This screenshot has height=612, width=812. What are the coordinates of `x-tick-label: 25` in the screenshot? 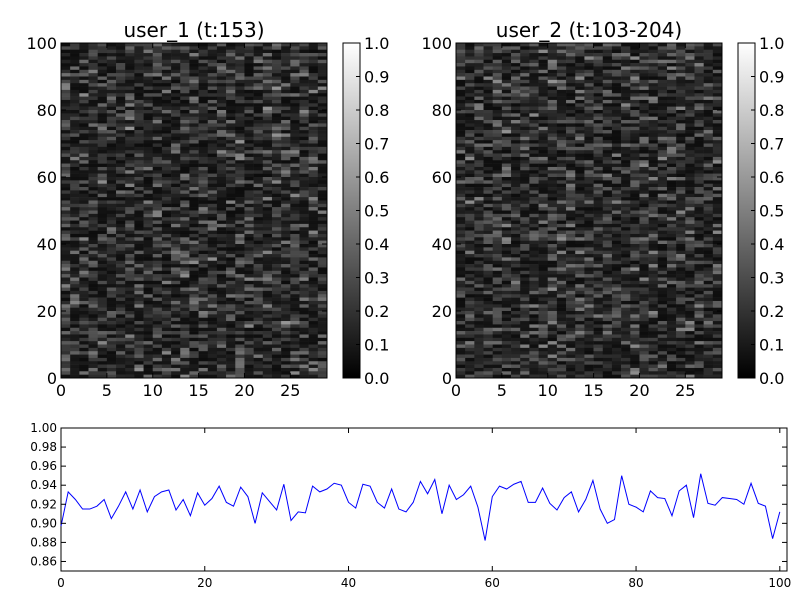 It's located at (290, 390).